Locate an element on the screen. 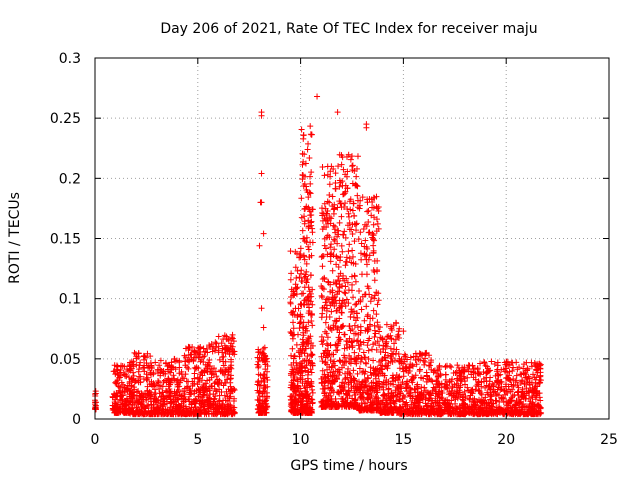 The height and width of the screenshot is (484, 640). data-point-1949 is located at coordinates (322, 166).